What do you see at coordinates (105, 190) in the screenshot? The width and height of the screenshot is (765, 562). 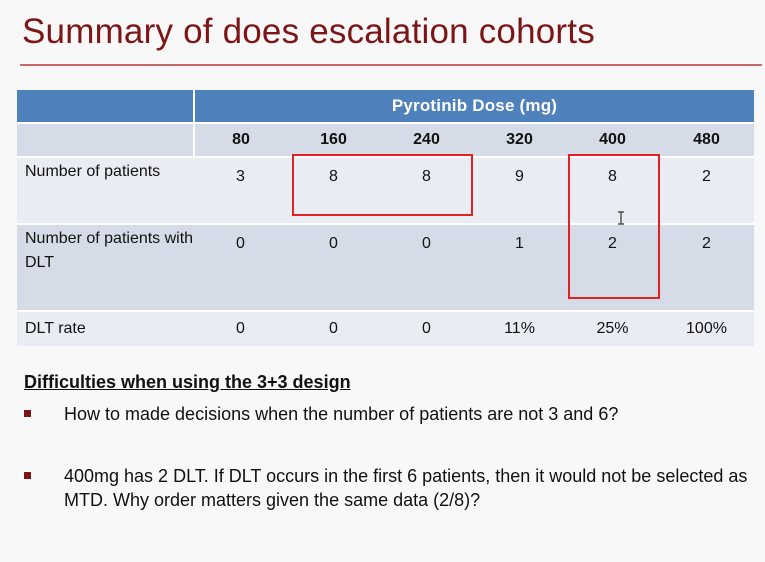 I see `row-label: Number of patients` at bounding box center [105, 190].